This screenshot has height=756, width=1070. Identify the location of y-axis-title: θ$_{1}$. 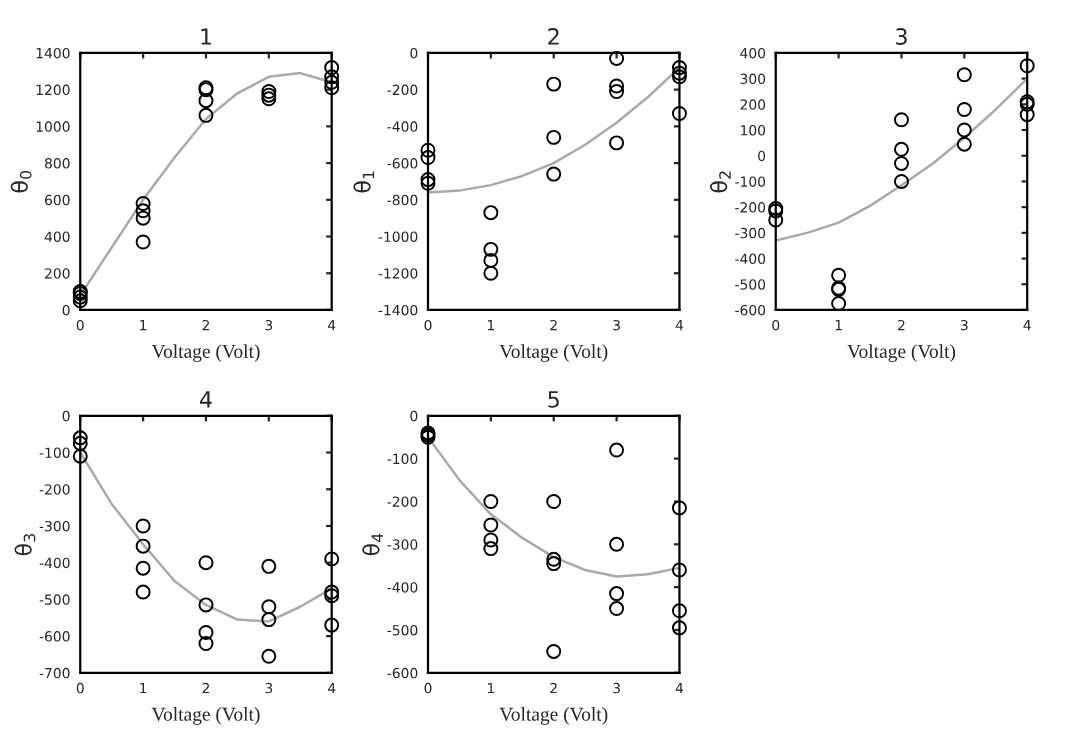
(364, 182).